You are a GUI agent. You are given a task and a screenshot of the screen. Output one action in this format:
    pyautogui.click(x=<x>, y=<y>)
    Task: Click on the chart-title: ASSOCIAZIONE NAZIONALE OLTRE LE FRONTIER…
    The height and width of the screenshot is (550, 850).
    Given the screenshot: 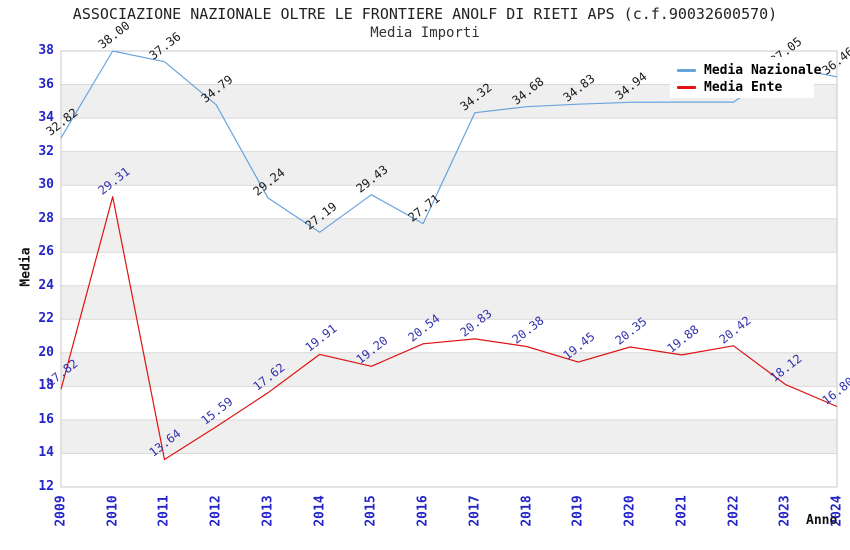 What is the action you would take?
    pyautogui.click(x=425, y=14)
    